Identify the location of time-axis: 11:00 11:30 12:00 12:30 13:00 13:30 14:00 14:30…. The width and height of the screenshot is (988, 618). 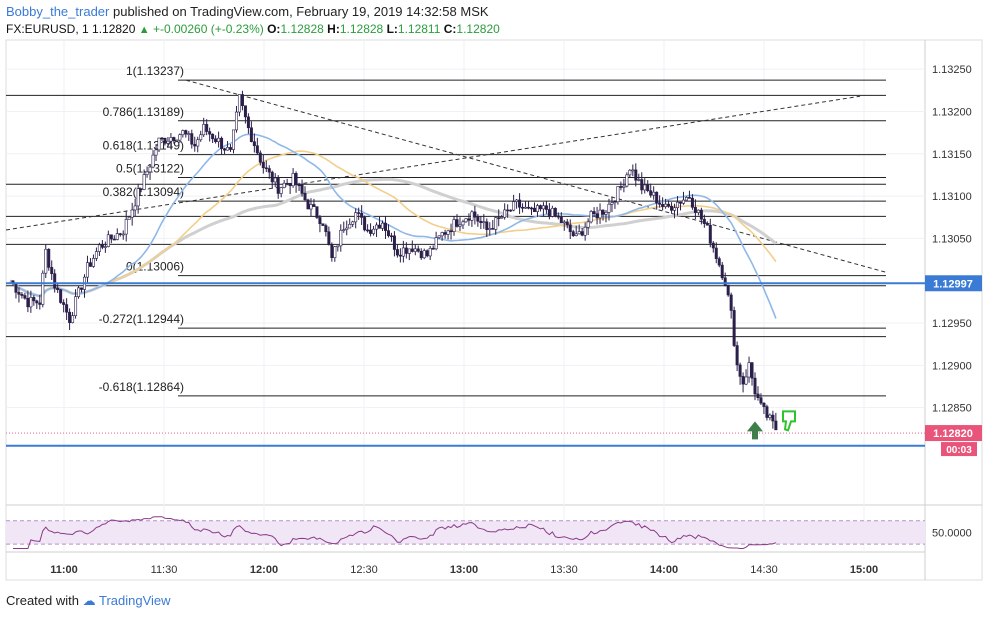
(464, 570).